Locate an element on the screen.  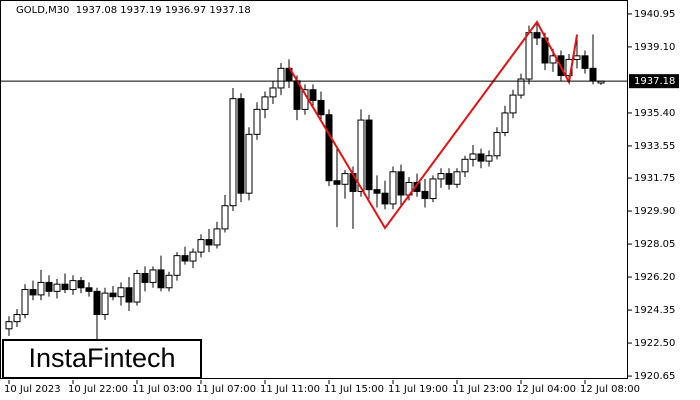
x-tick-label: 11 Jul 07:00 is located at coordinates (226, 389).